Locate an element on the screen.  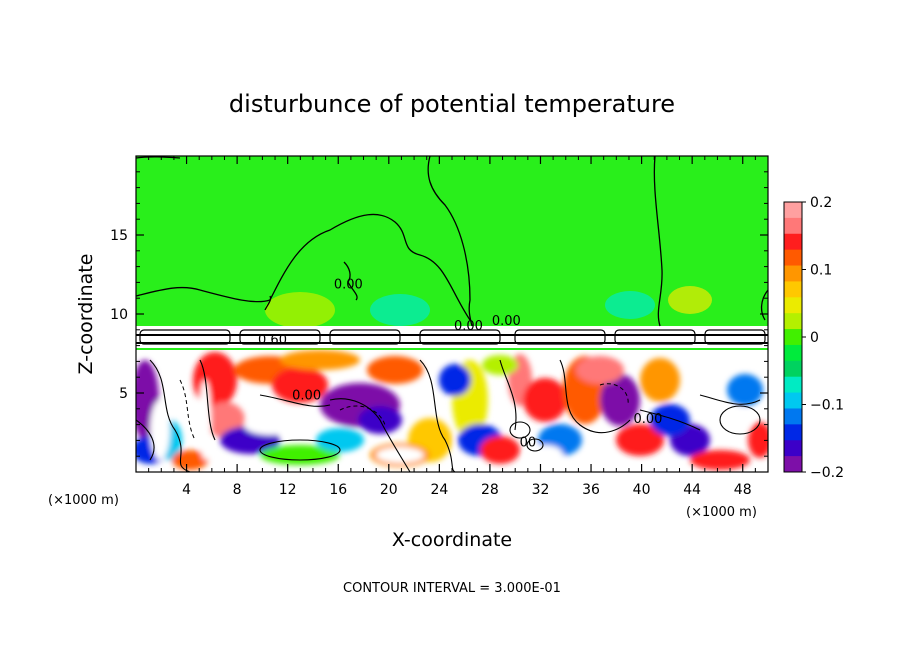
x-axis-unit: (×1000 m) is located at coordinates (721, 512).